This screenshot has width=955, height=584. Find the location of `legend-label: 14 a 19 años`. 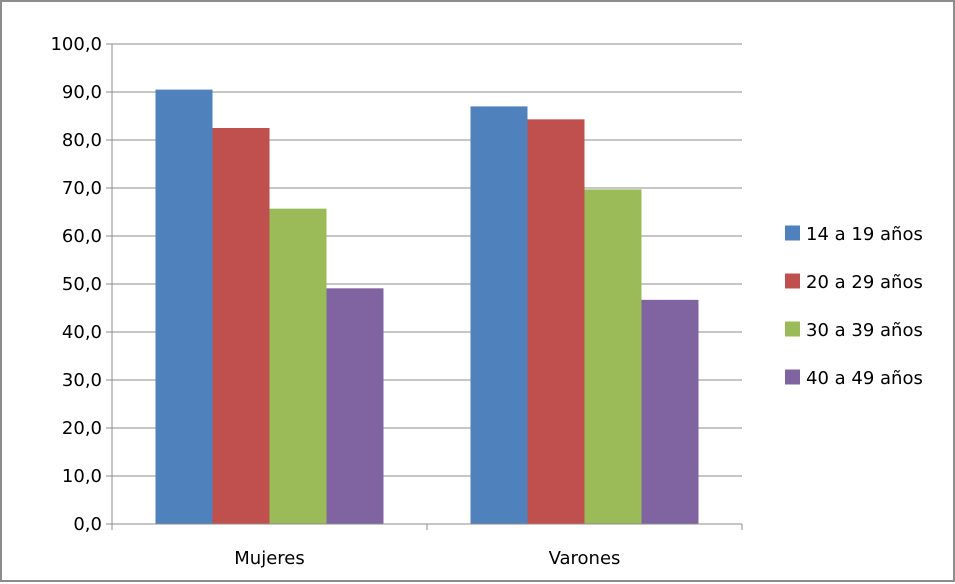

legend-label: 14 a 19 años is located at coordinates (864, 234).